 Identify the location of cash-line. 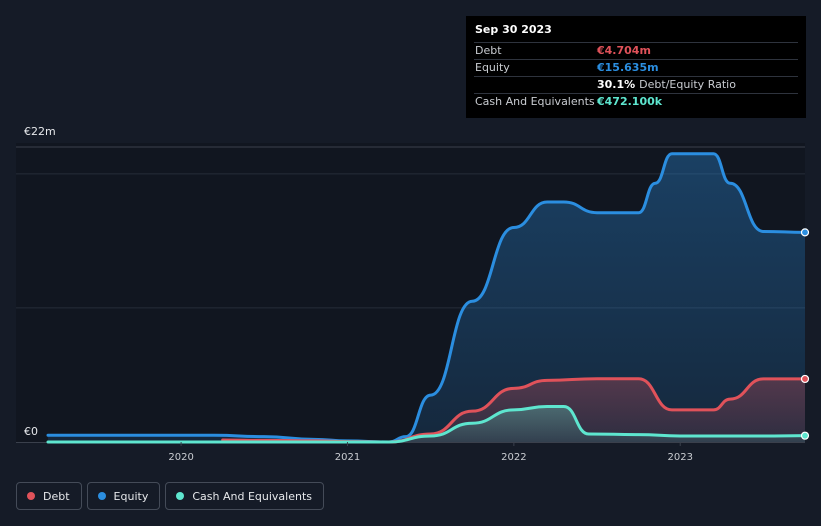
(426, 424).